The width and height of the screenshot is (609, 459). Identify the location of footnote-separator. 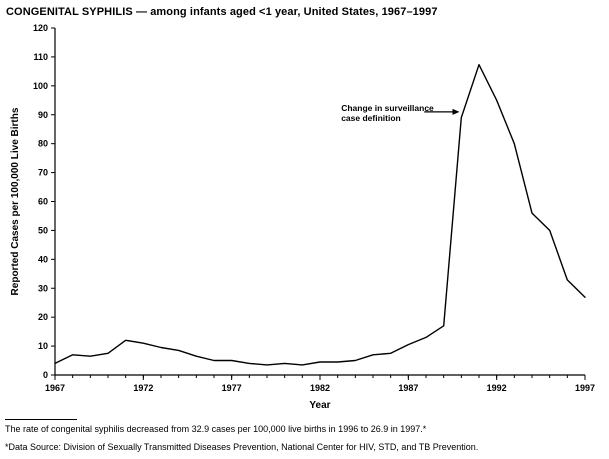
(41, 419).